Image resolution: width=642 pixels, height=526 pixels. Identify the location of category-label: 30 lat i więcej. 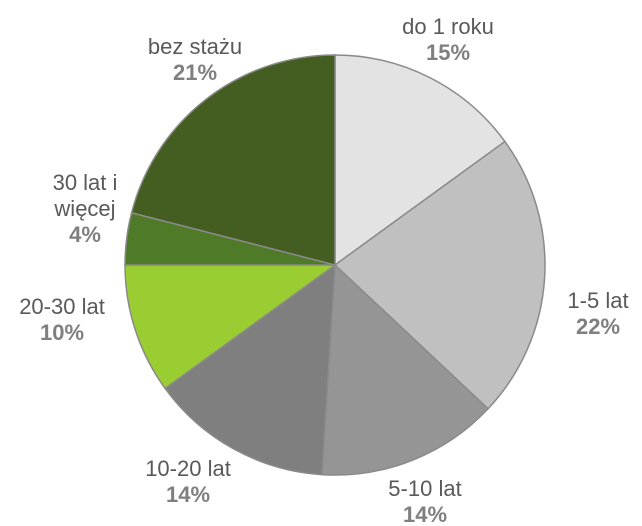
(85, 195).